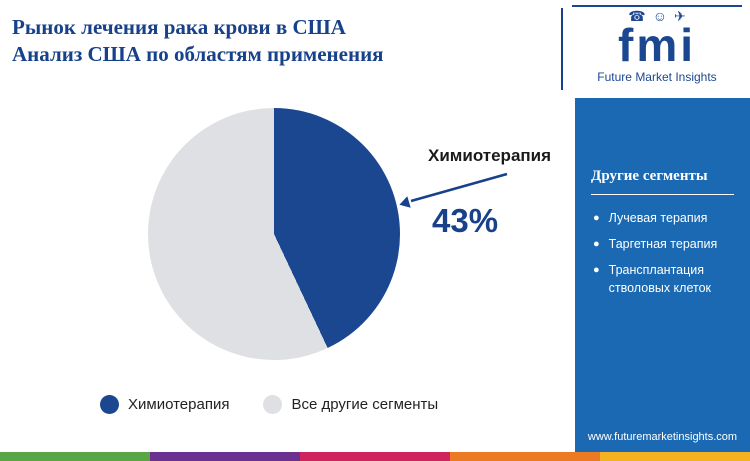 The width and height of the screenshot is (750, 461). I want to click on legend-item: Все другие сегменты, so click(350, 404).